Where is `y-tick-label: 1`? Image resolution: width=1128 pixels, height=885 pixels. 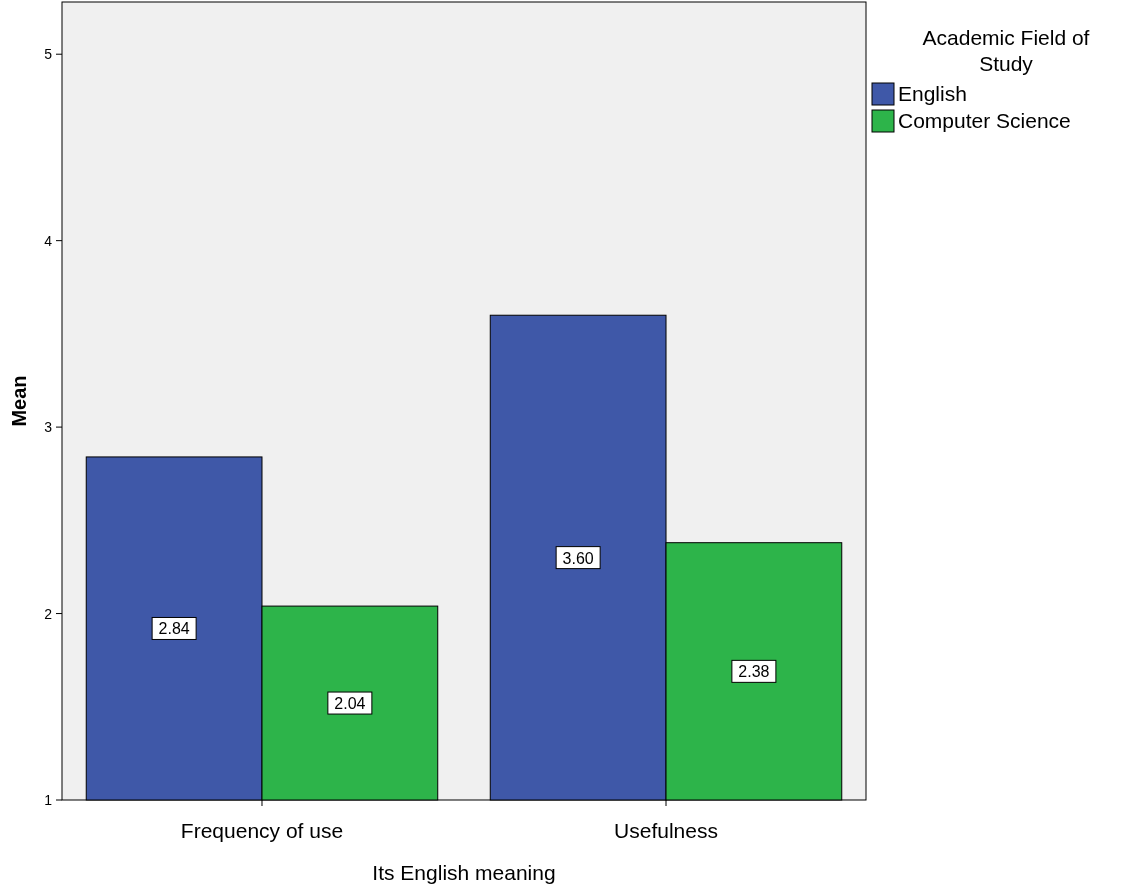
y-tick-label: 1 is located at coordinates (48, 800).